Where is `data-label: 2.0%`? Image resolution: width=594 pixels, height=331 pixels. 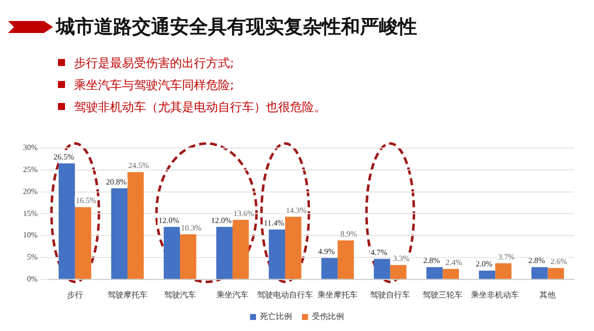 data-label: 2.0% is located at coordinates (484, 264).